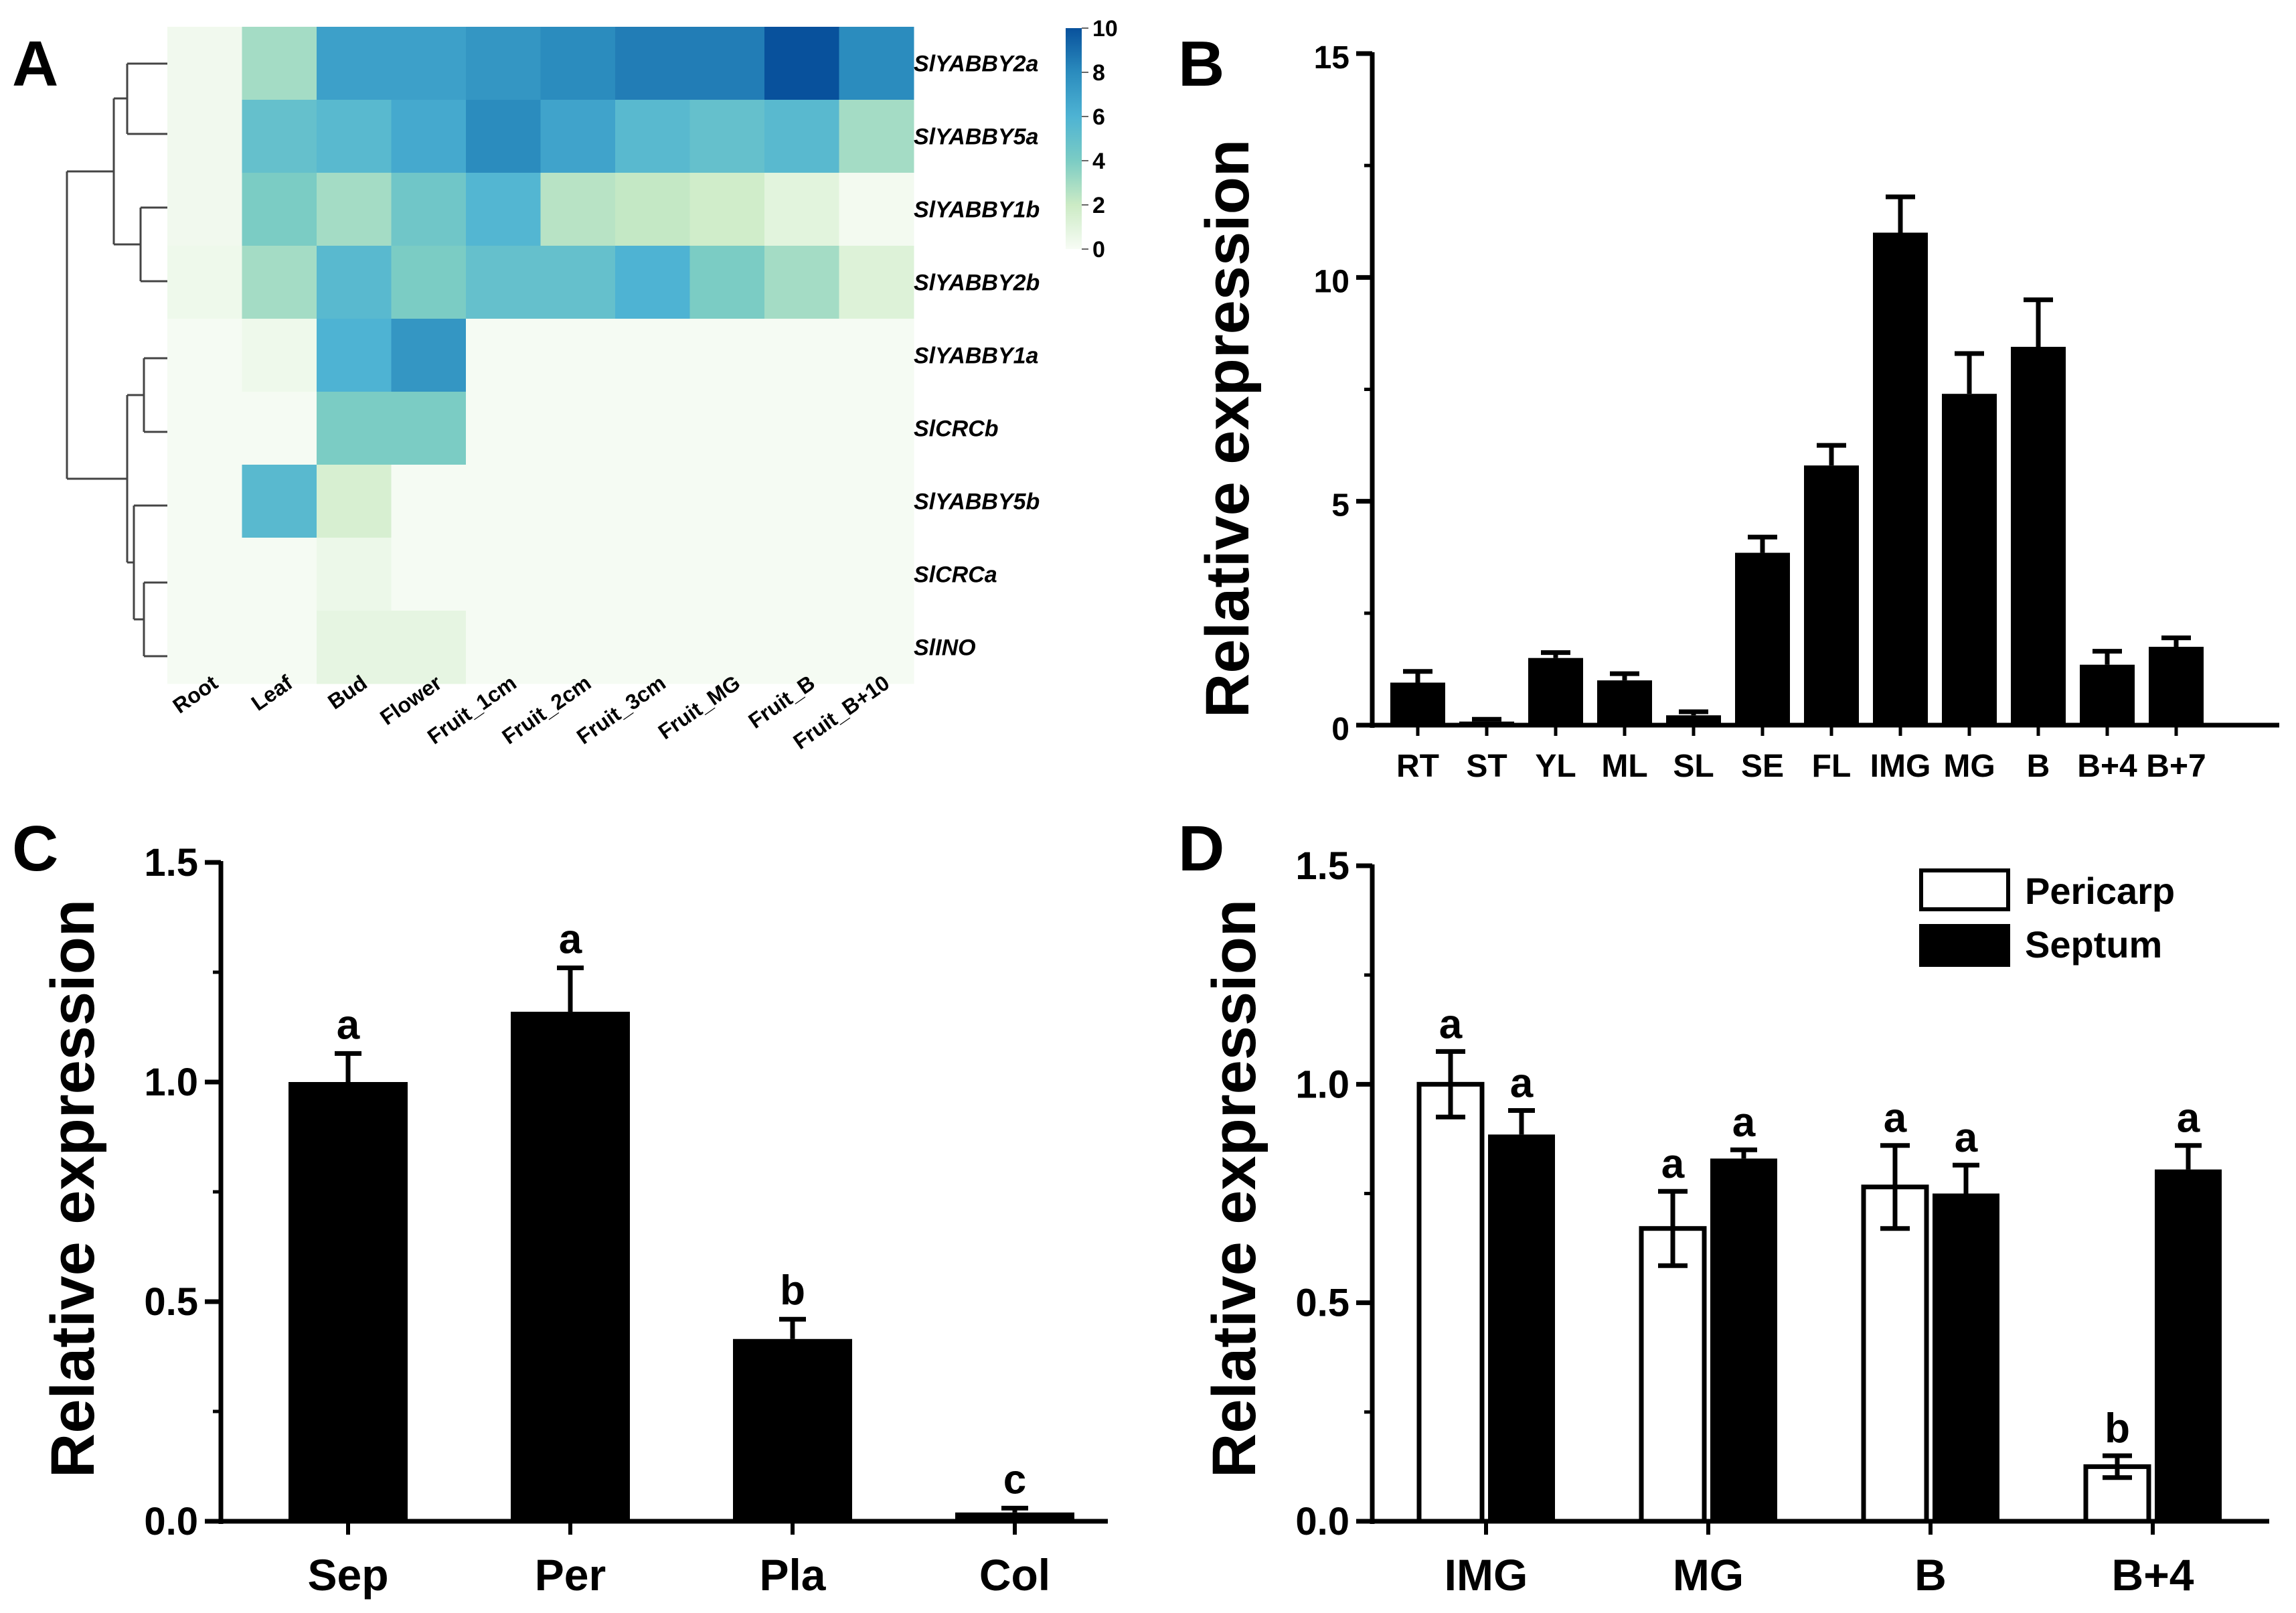 The image size is (2296, 1613). I want to click on panel-label-d: D, so click(1201, 849).